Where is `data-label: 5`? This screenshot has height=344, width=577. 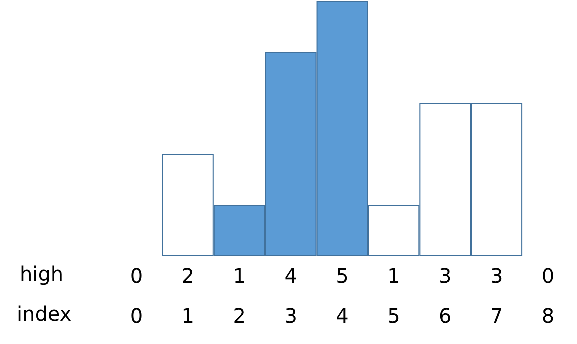
data-label: 5 is located at coordinates (342, 276).